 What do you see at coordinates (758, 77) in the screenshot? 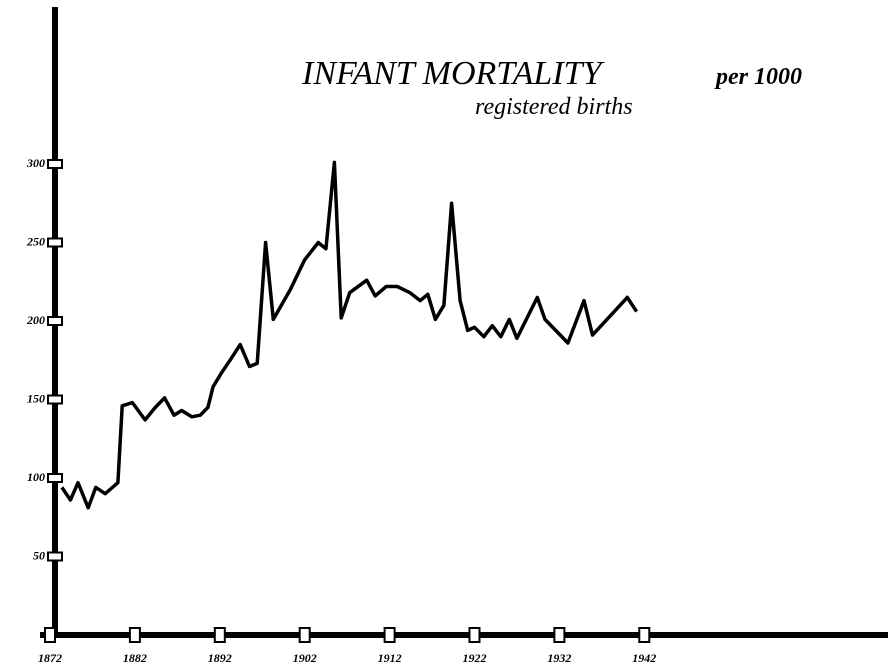
I see `title-suffix: per 1000` at bounding box center [758, 77].